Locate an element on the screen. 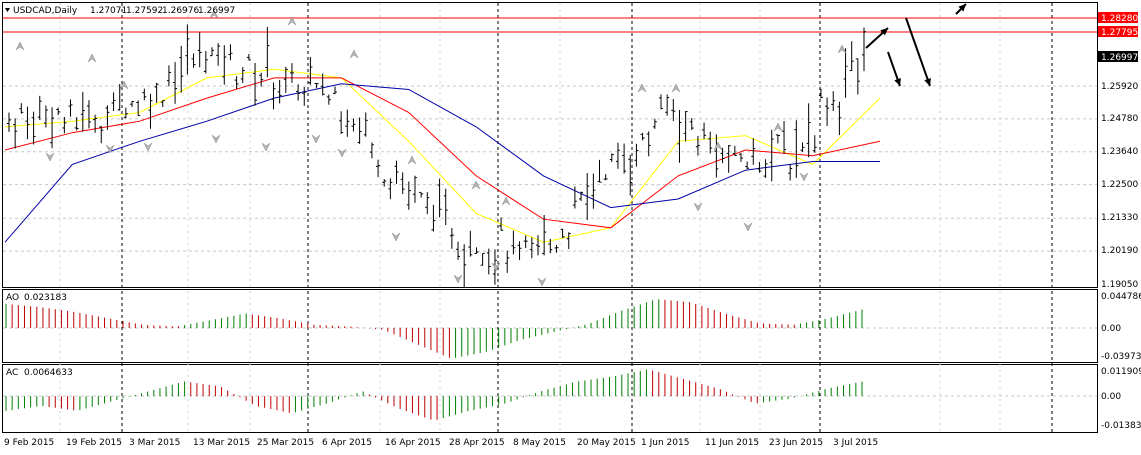 This screenshot has width=1141, height=455. date-label: 11 Jun 2015 is located at coordinates (732, 443).